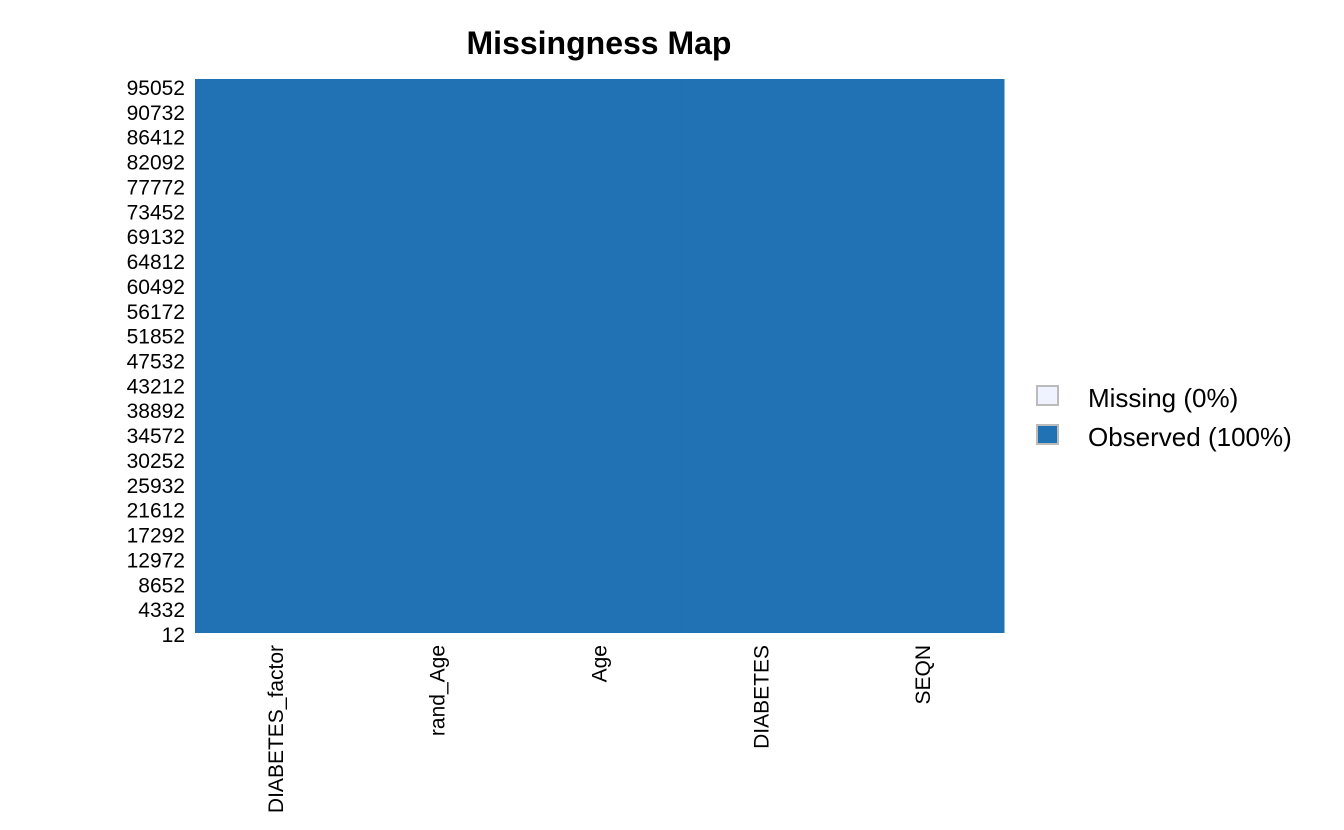 This screenshot has width=1344, height=830. Describe the element at coordinates (156, 287) in the screenshot. I see `y-tick-label: 60492` at that location.